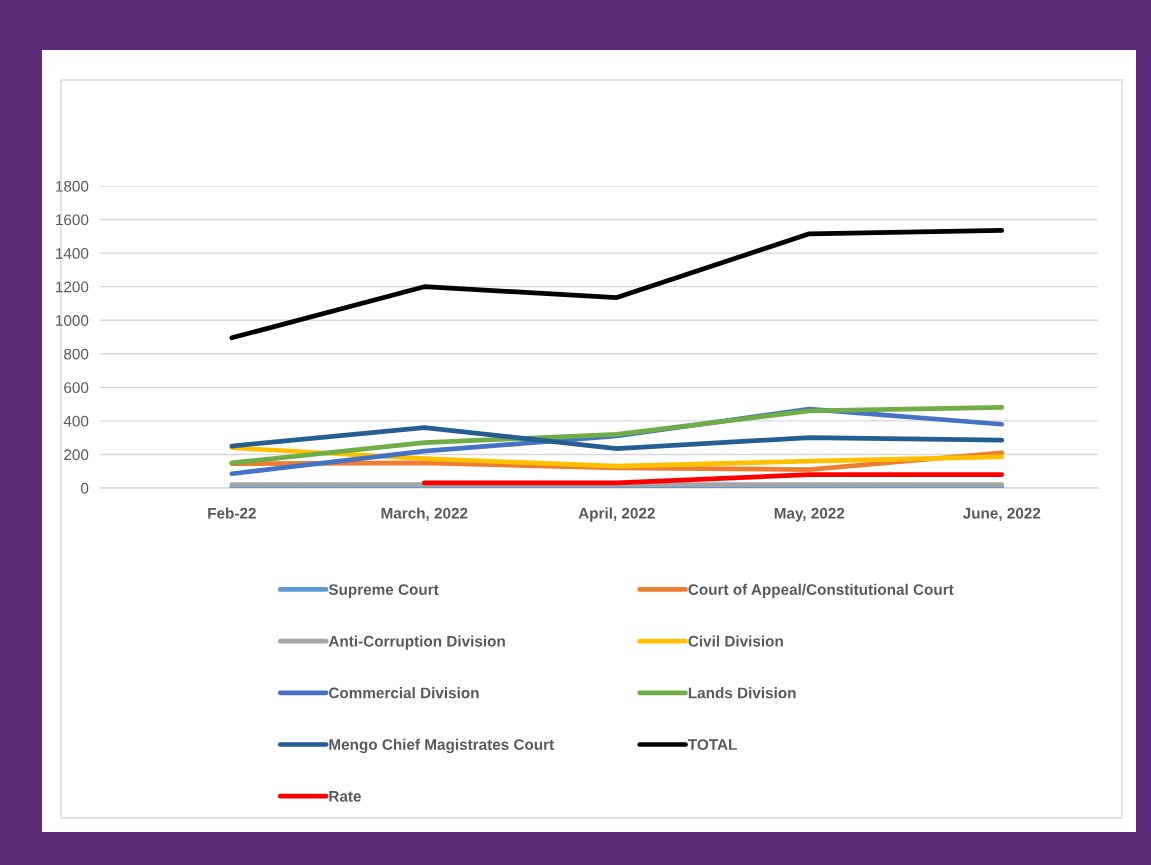 The image size is (1151, 865). Describe the element at coordinates (84, 488) in the screenshot. I see `y-tick-label: 0` at that location.